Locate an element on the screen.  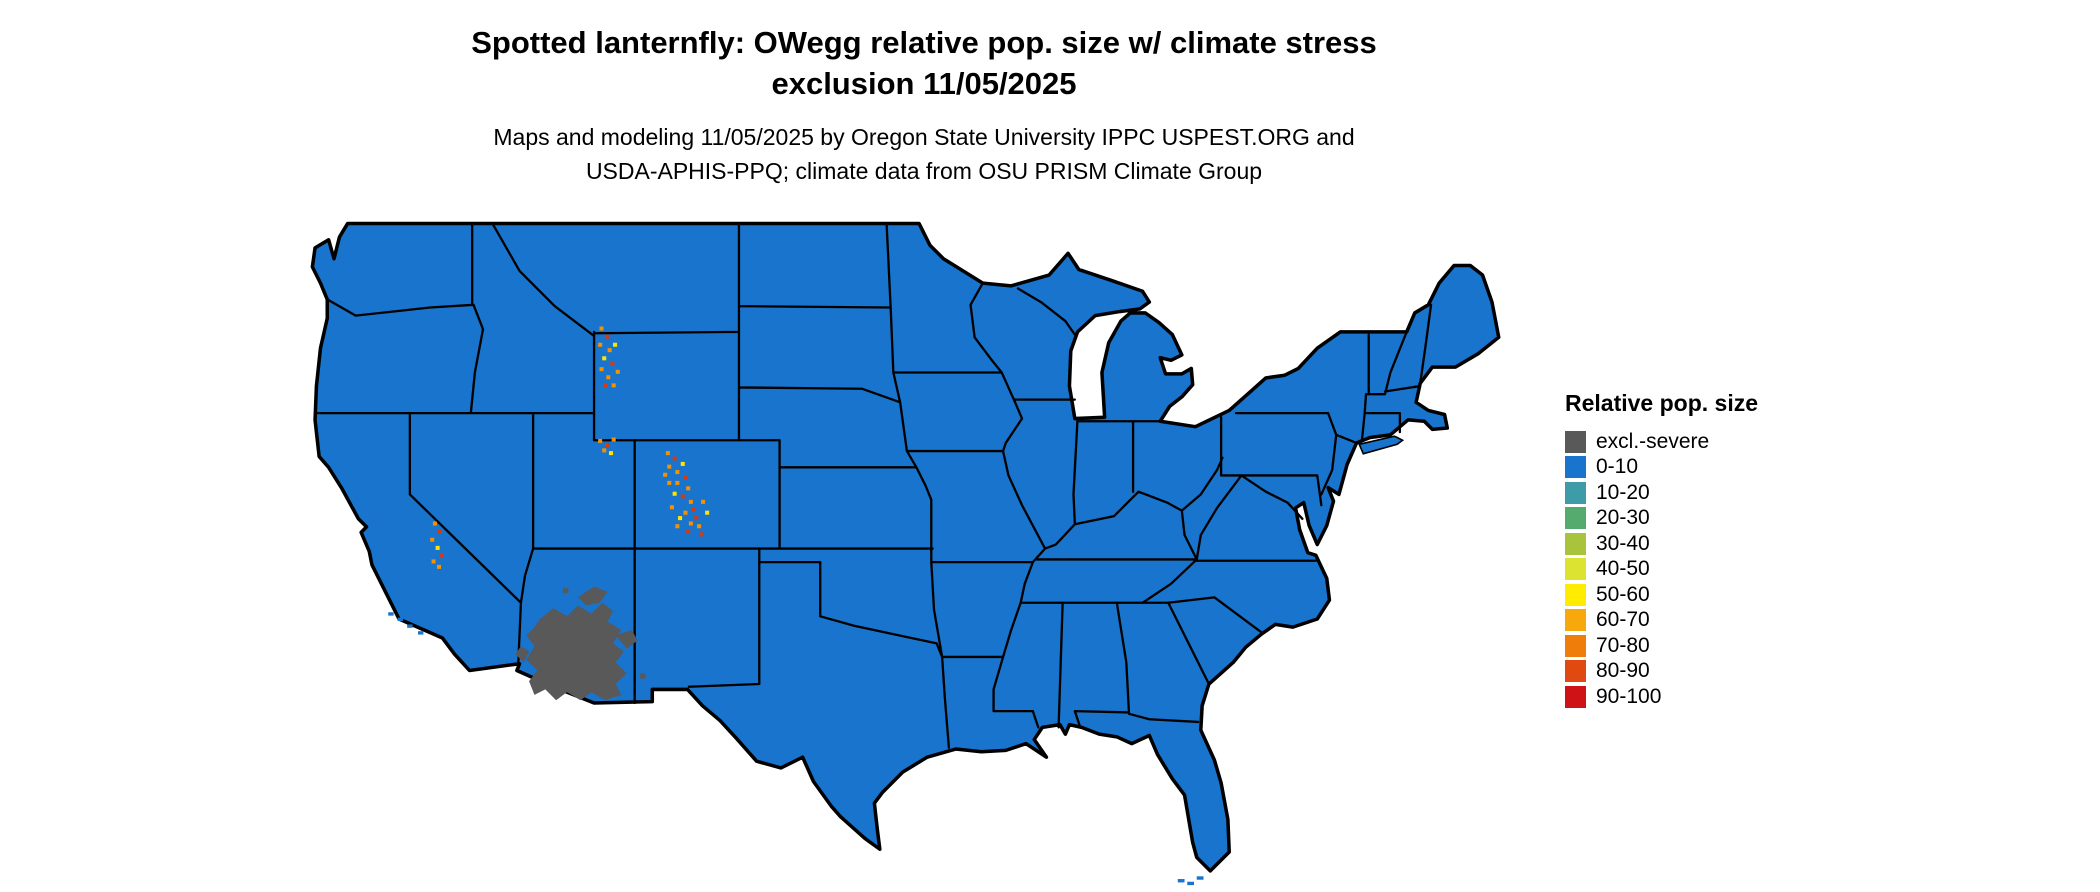
legend-row: 80-90 is located at coordinates (1661, 672).